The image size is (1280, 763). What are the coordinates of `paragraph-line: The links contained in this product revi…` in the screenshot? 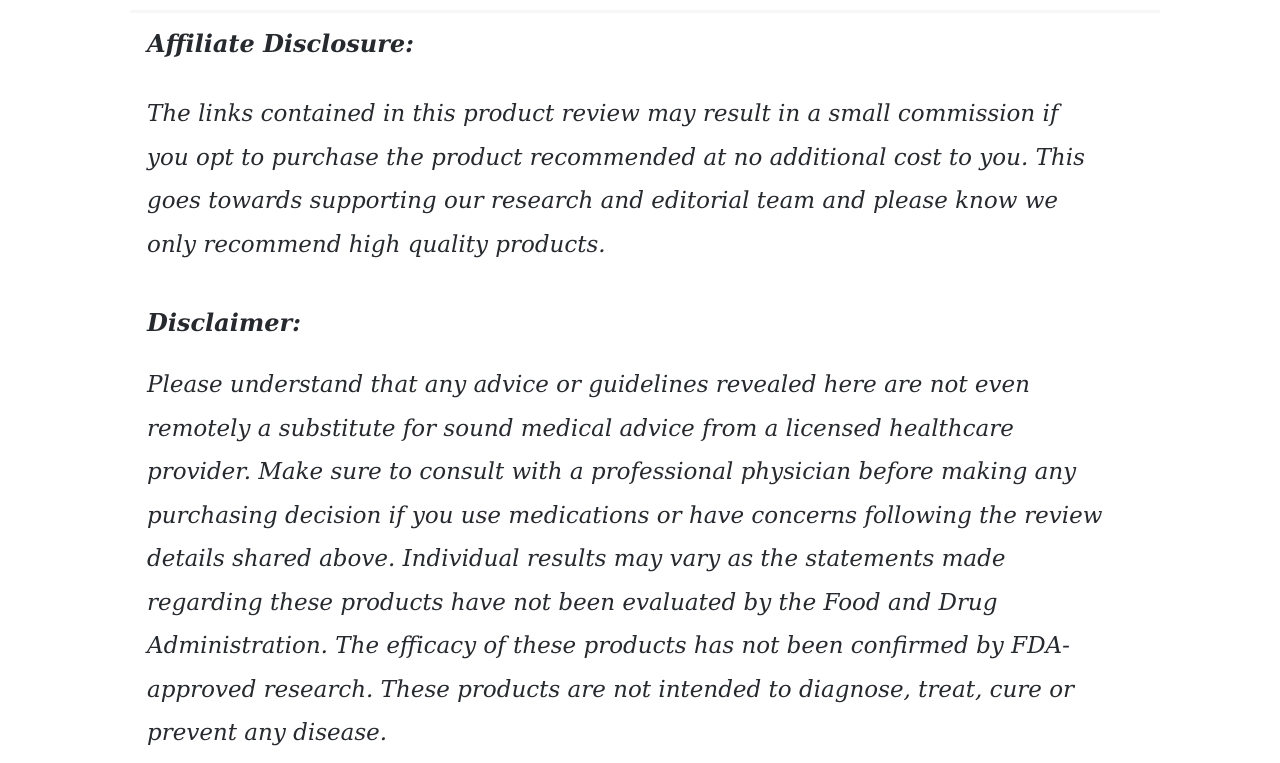 It's located at (603, 114).